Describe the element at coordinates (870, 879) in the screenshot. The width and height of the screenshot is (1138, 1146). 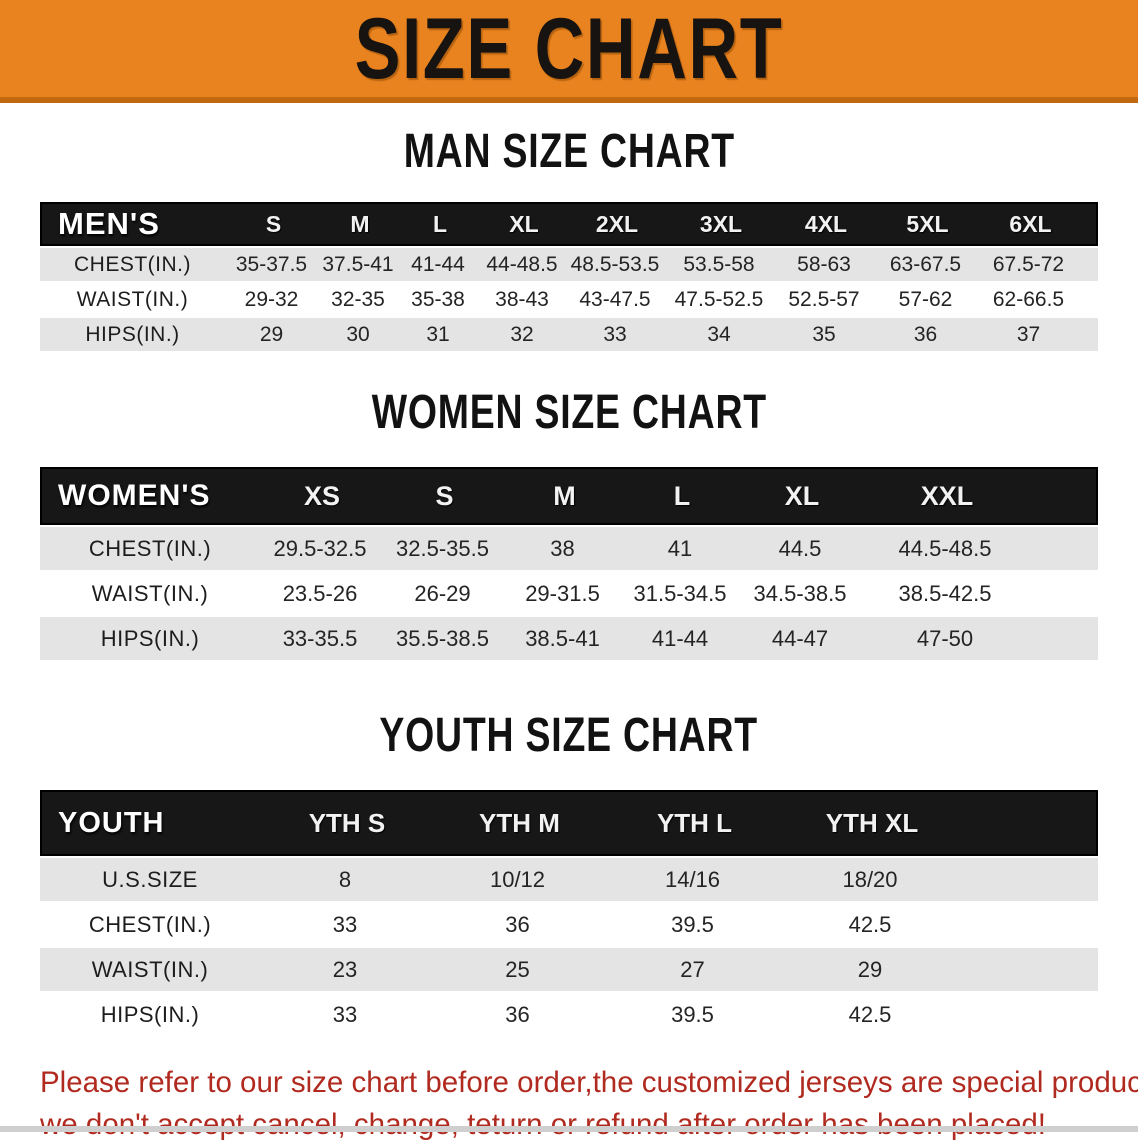
I see `table-cell: 18/20` at that location.